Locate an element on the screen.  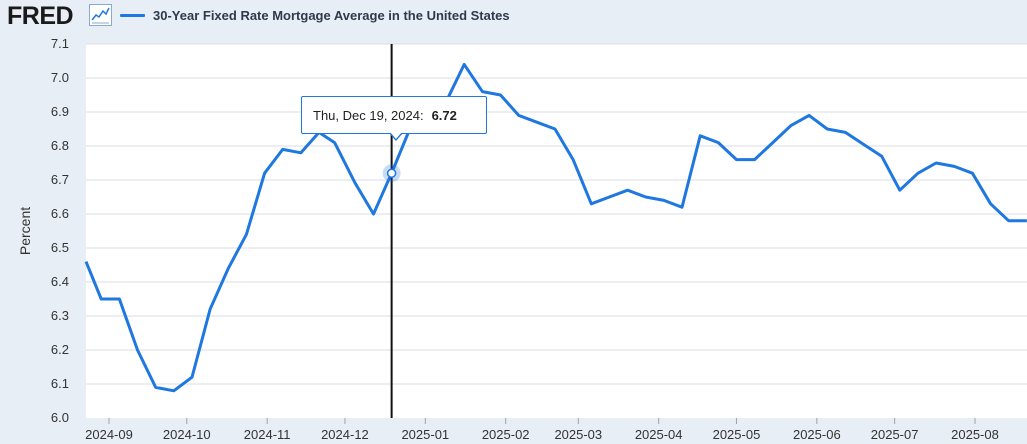
y-tick-label: 6.1 is located at coordinates (60, 383).